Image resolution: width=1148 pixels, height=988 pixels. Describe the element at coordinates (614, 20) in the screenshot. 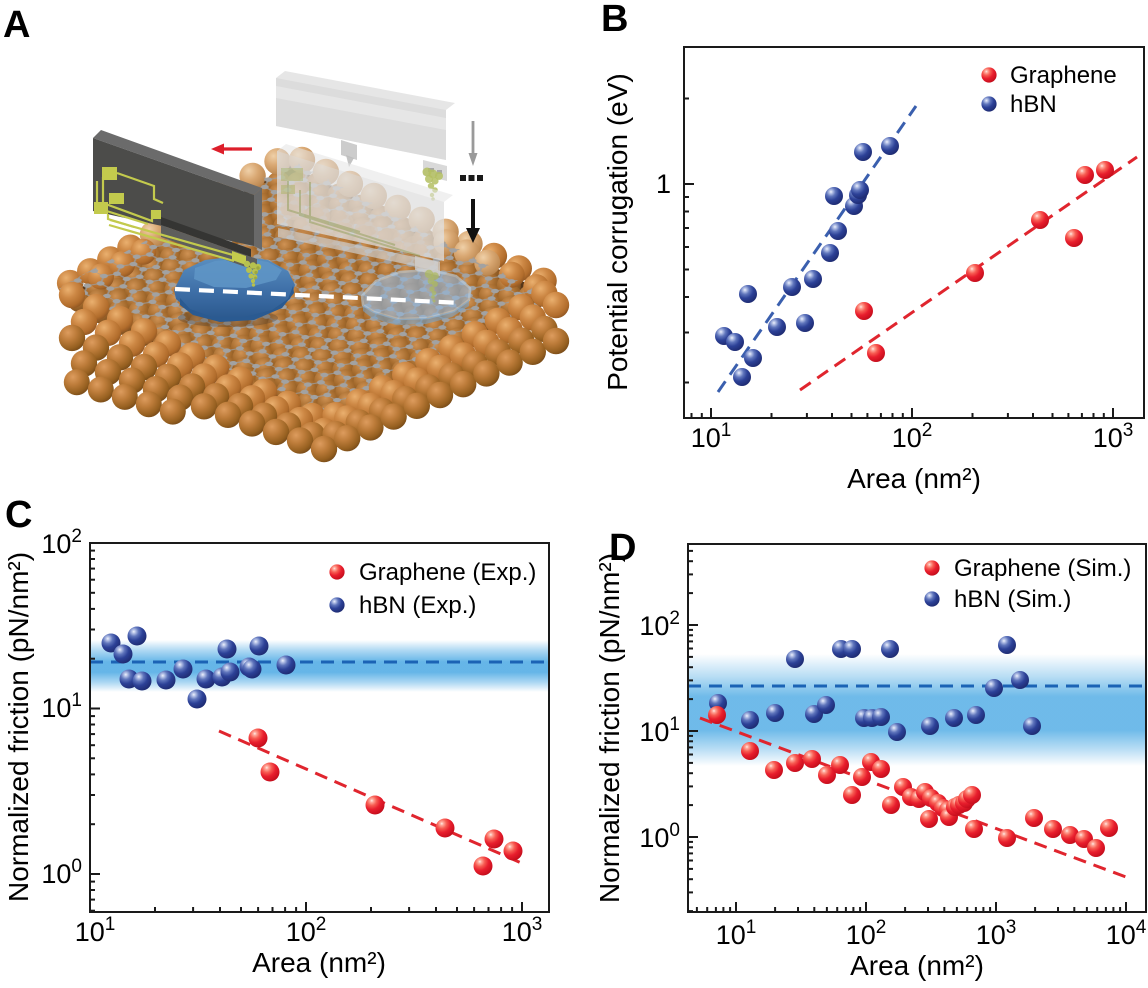

I see `svg-text: B` at that location.